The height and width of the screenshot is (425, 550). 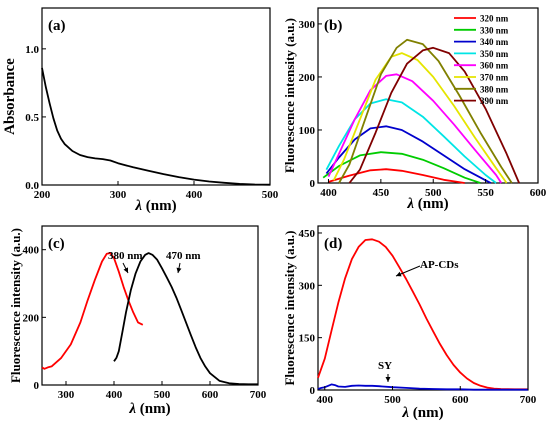 What do you see at coordinates (32, 50) in the screenshot?
I see `y-tick-label: 1.0` at bounding box center [32, 50].